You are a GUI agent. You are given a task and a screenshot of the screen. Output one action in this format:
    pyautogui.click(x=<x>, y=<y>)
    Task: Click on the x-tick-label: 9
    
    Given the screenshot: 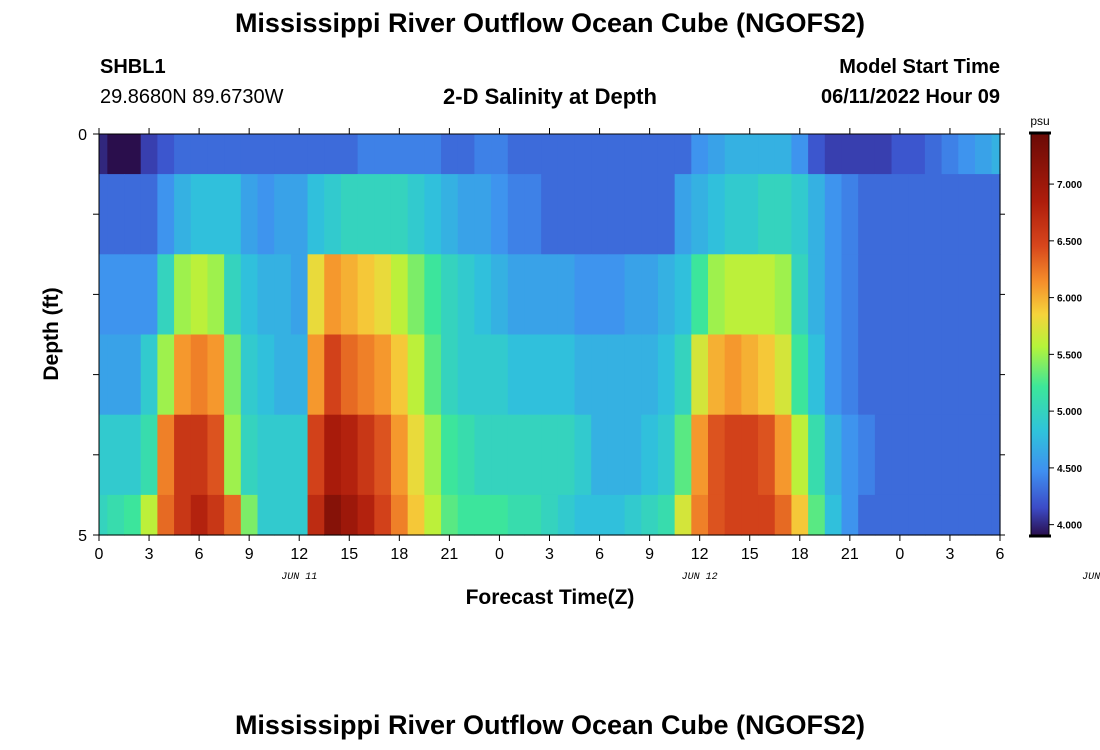 What is the action you would take?
    pyautogui.click(x=249, y=554)
    